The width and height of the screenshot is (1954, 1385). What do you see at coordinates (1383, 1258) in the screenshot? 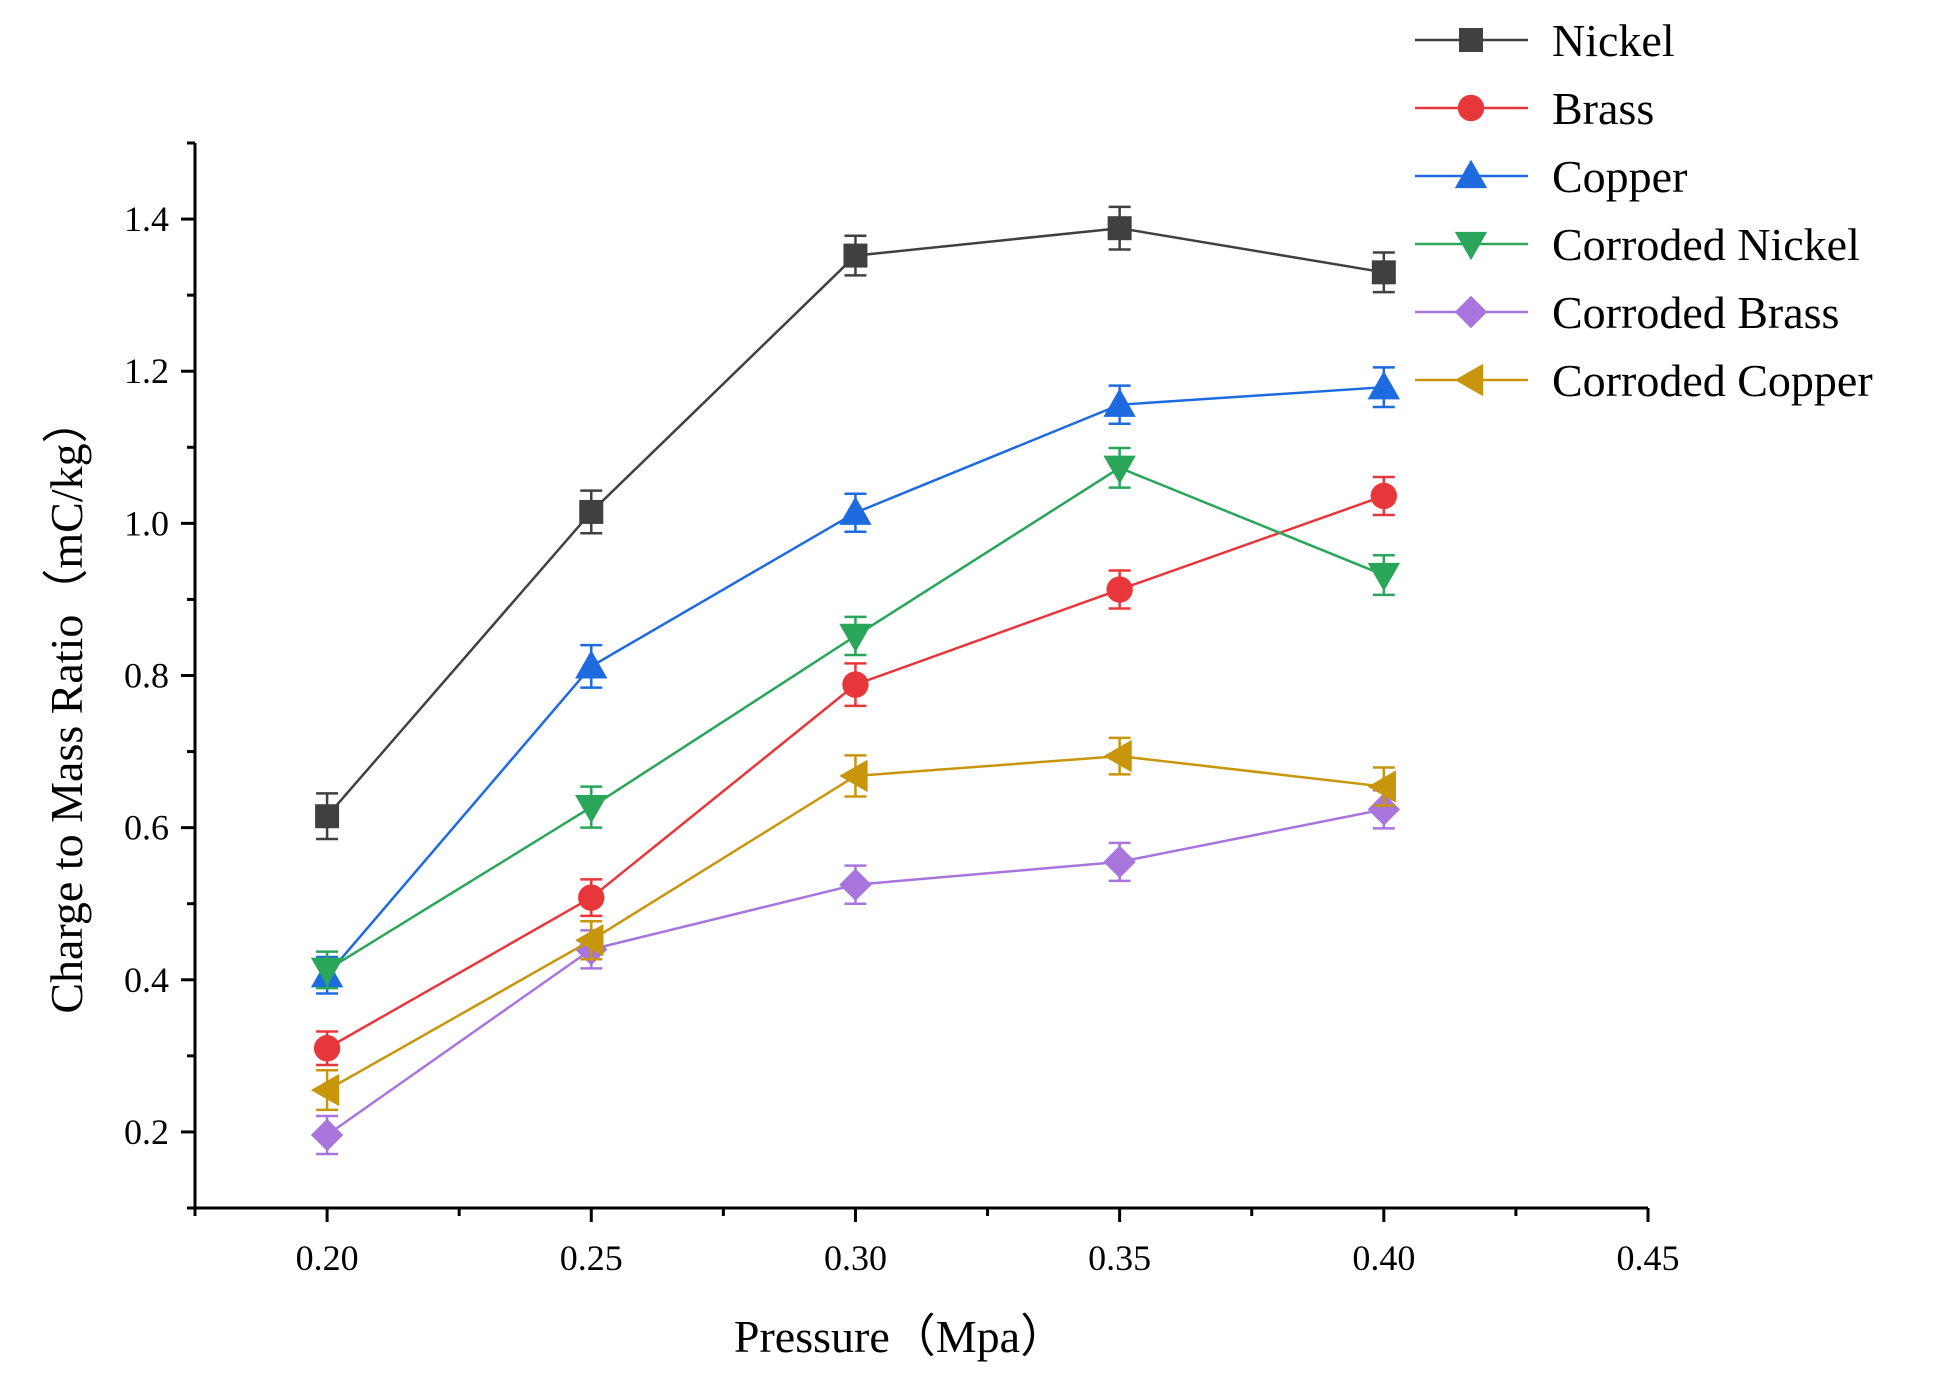
I see `x-tick-label: 0.40` at bounding box center [1383, 1258].